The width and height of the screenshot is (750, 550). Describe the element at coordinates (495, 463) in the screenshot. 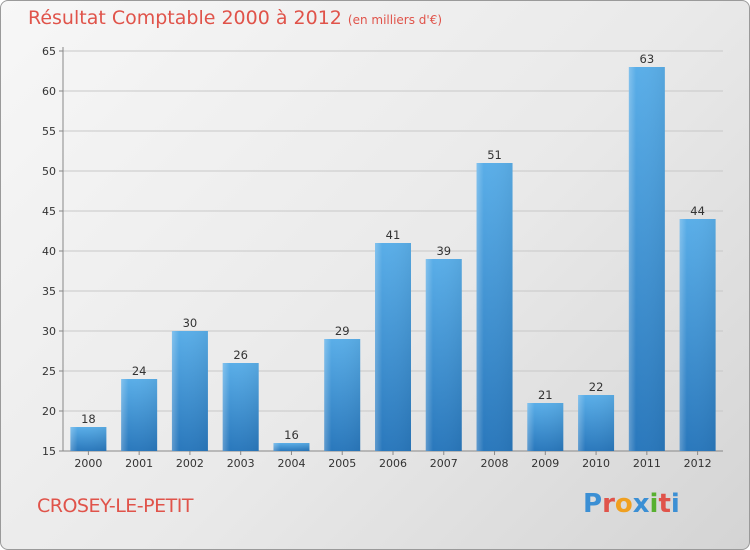

I see `x-tick-label-2008: 2008` at that location.